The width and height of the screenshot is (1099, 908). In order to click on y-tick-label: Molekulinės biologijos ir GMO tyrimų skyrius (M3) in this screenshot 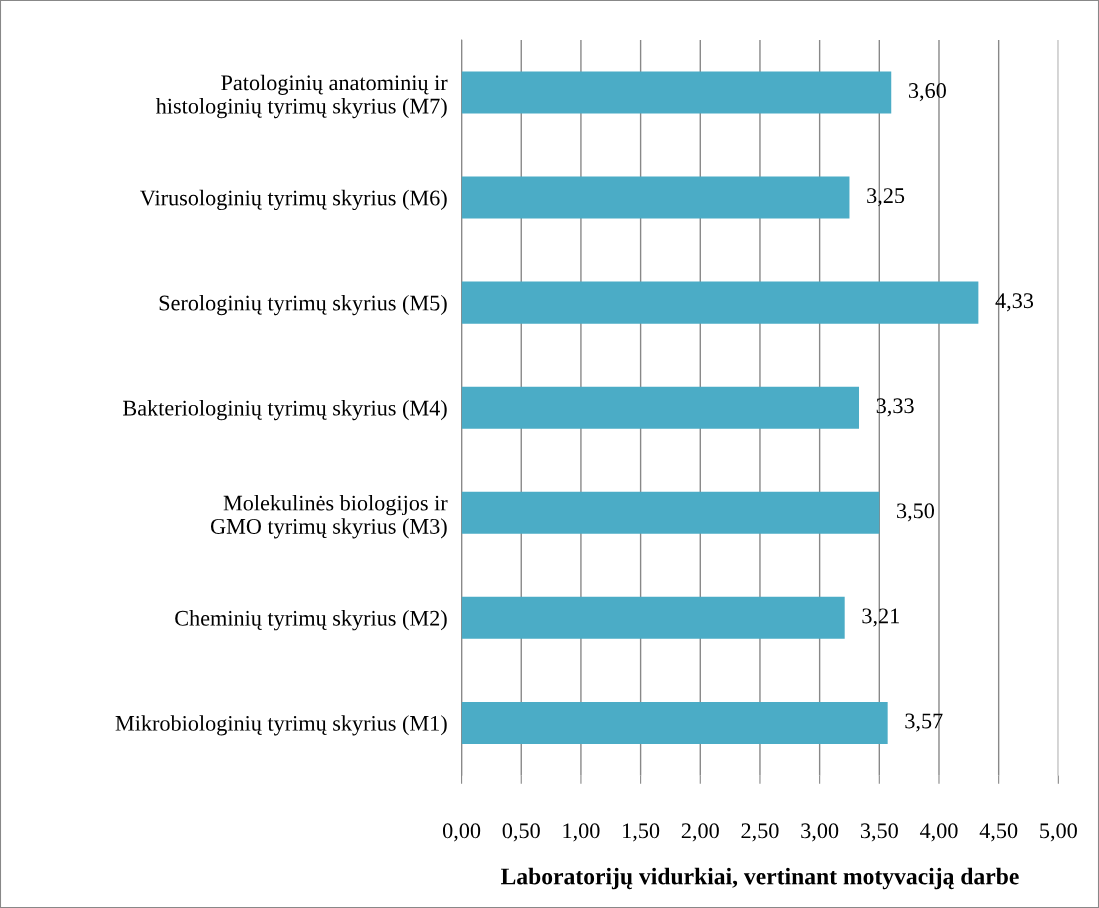, I will do `click(329, 516)`.